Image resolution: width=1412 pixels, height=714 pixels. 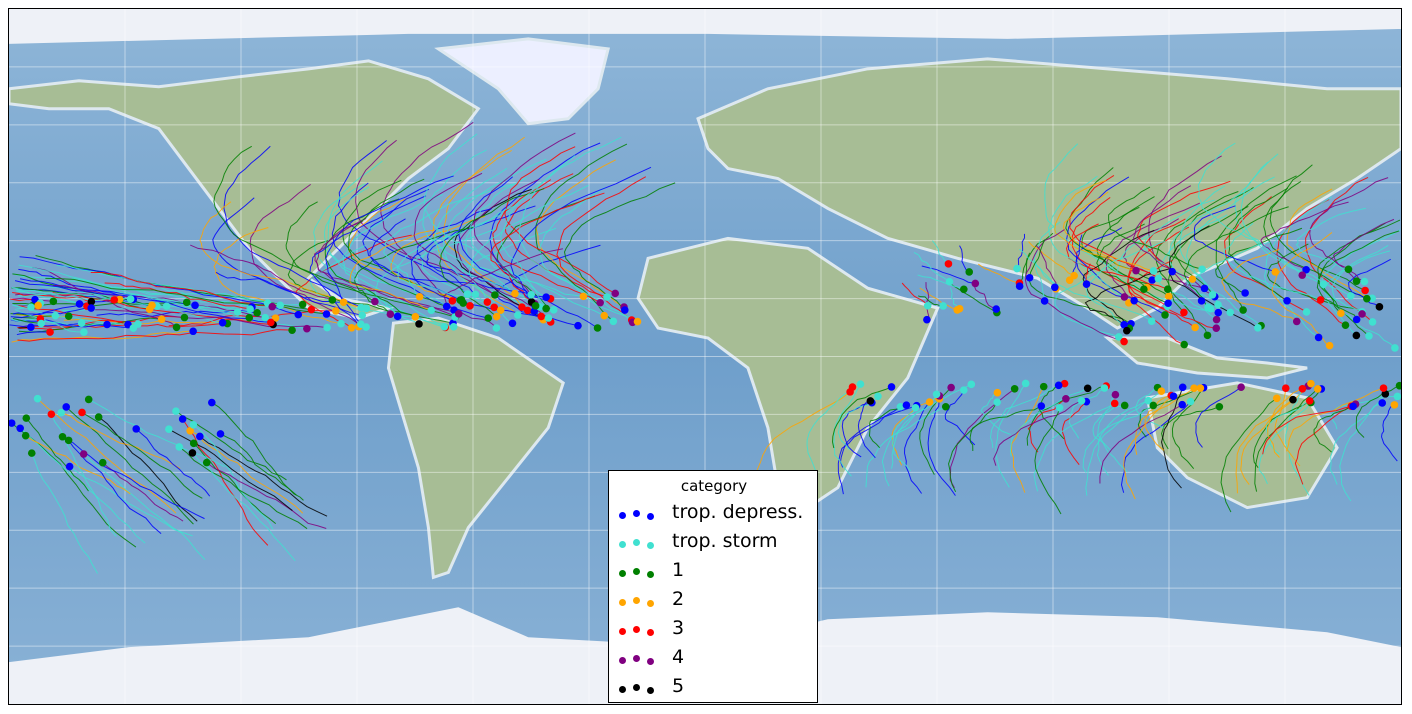 What do you see at coordinates (714, 512) in the screenshot?
I see `legend-item: trop. depress.` at bounding box center [714, 512].